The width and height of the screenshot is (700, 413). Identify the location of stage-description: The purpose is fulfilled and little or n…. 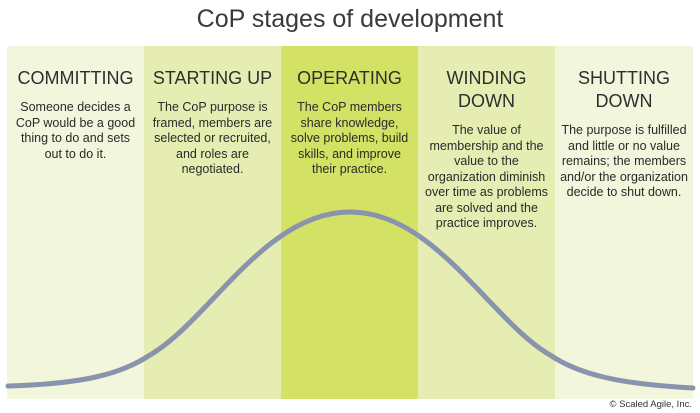
(624, 161).